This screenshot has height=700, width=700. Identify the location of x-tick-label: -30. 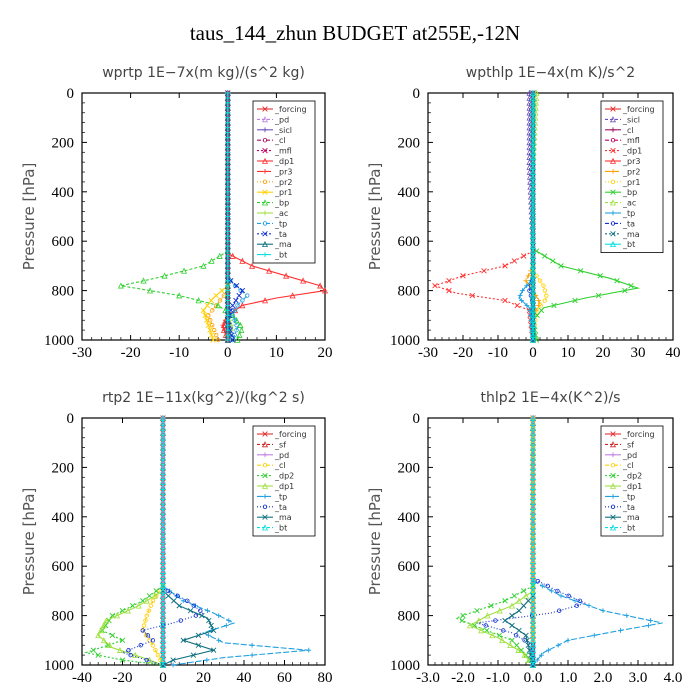
(428, 353).